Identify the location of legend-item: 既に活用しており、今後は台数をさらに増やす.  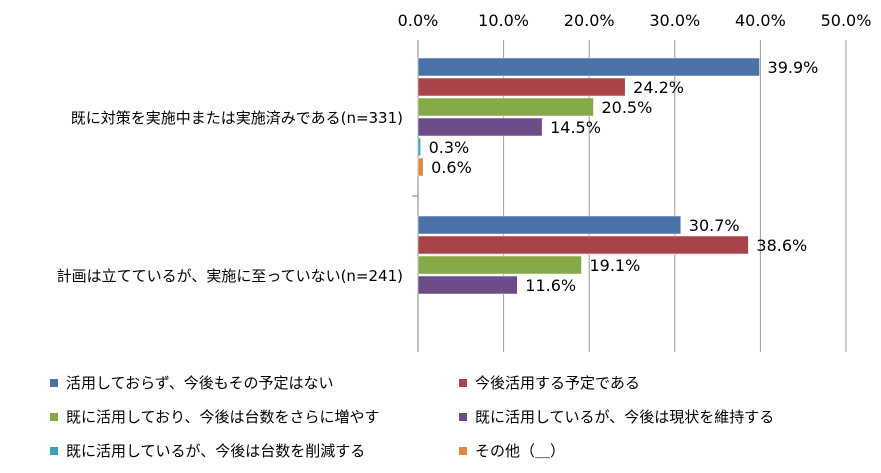
(215, 416).